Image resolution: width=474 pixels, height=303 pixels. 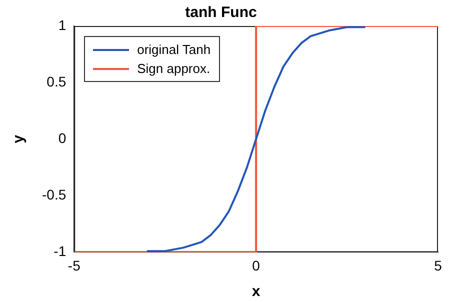 What do you see at coordinates (54, 194) in the screenshot?
I see `y-tick-label: -0.5` at bounding box center [54, 194].